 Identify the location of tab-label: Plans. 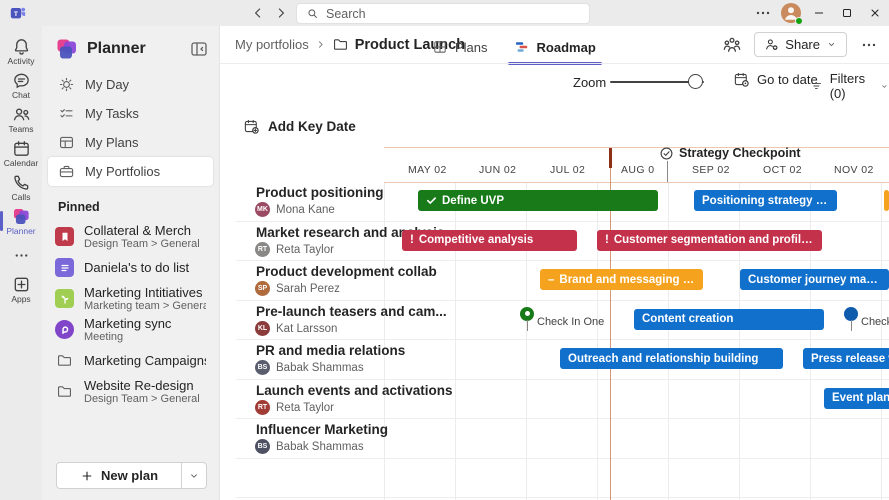
(471, 47).